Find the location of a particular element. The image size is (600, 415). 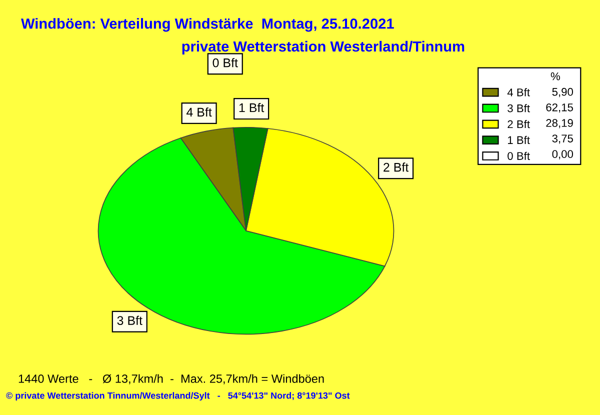

legend-label: 2 Bft is located at coordinates (519, 124).